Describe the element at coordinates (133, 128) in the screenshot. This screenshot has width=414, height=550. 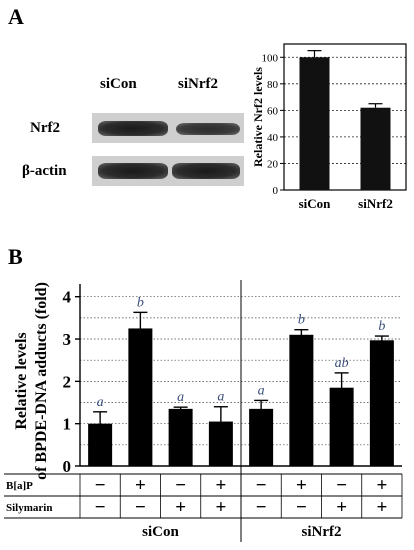
I see `band-nrf2-sicon` at that location.